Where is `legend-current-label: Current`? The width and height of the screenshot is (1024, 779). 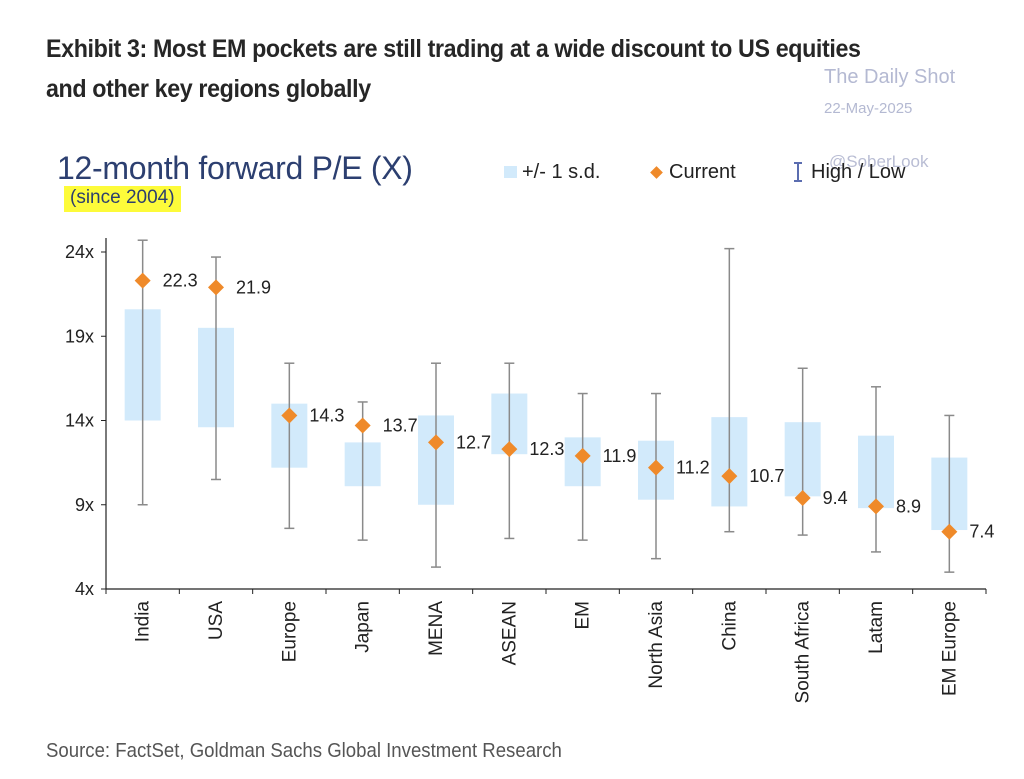
legend-current-label: Current is located at coordinates (702, 171).